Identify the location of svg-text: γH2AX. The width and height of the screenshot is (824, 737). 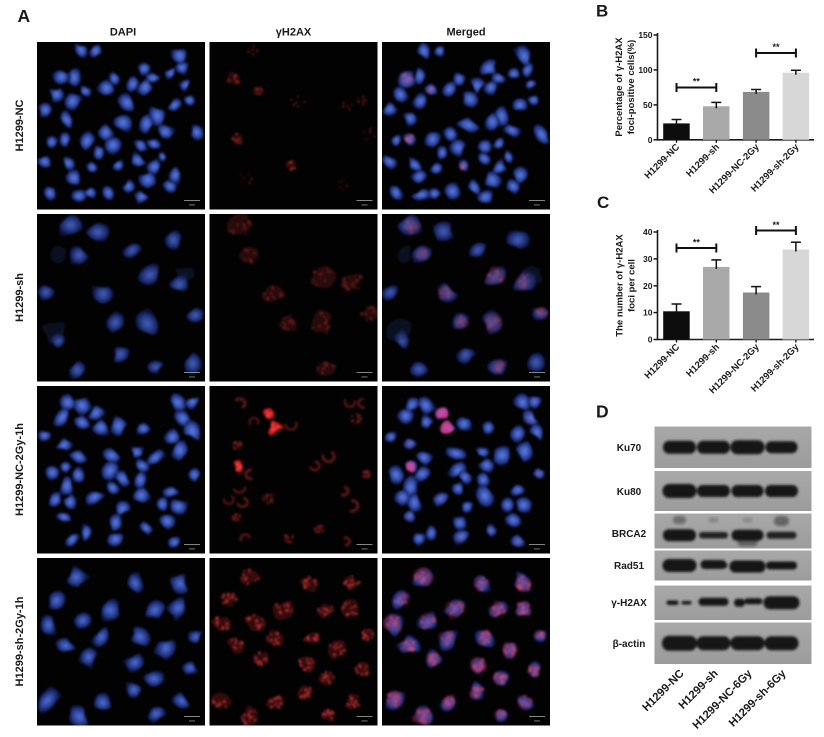
(294, 33).